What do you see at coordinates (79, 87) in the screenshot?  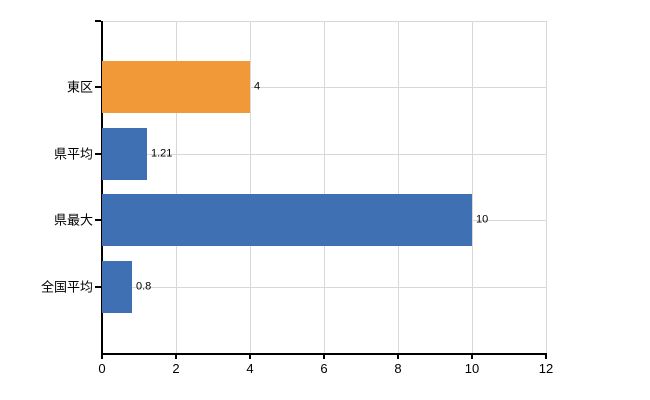 I see `category-label: 東区` at bounding box center [79, 87].